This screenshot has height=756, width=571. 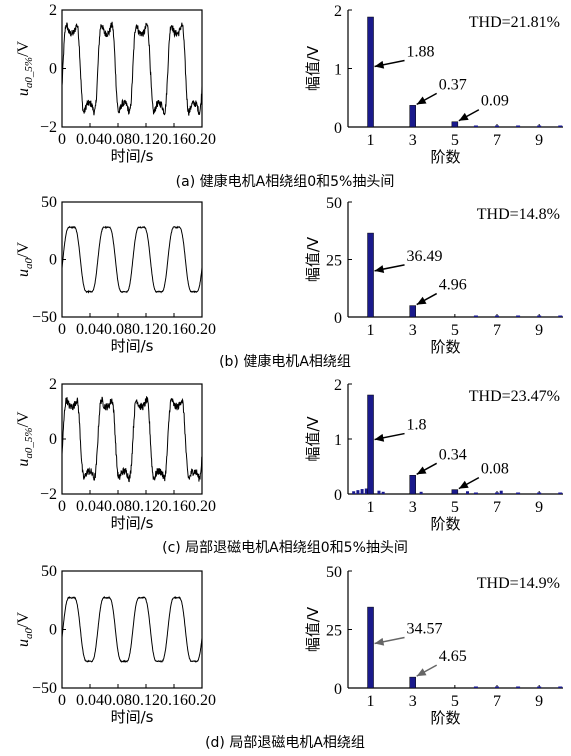 I want to click on spectrum-ytick-label: 50, so click(x=334, y=203).